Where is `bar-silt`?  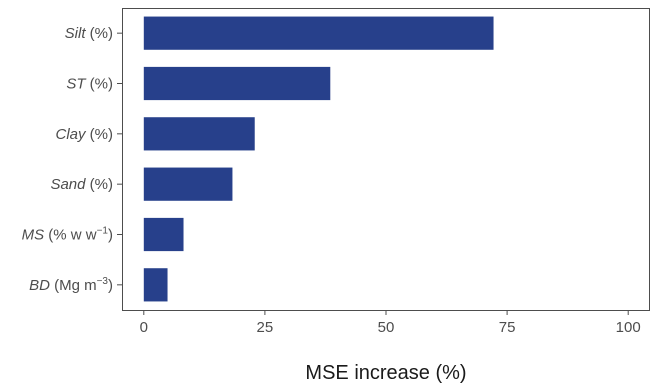 bar-silt is located at coordinates (318, 33).